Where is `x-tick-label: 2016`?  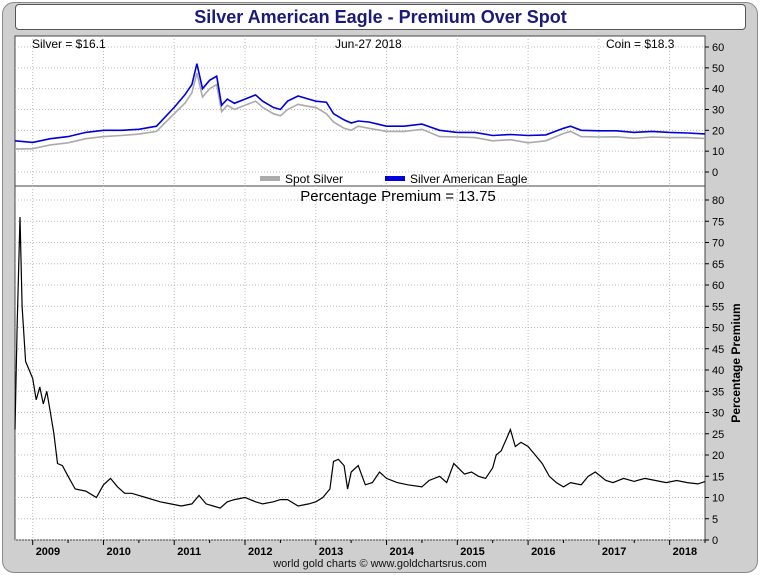 x-tick-label: 2016 is located at coordinates (543, 552).